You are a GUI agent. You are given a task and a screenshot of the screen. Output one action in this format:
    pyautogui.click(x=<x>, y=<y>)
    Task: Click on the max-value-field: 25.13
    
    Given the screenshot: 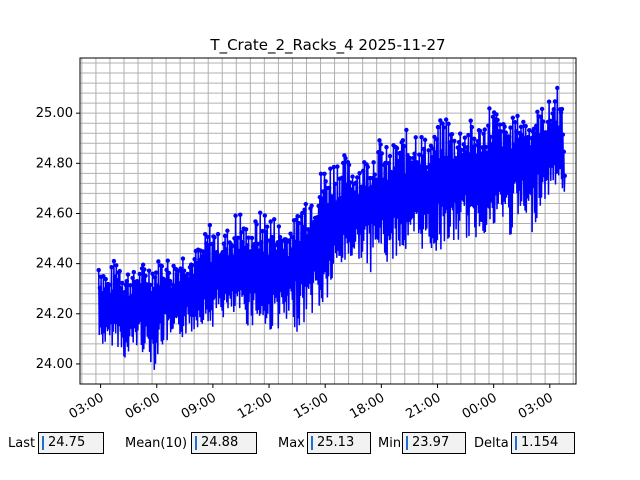 What is the action you would take?
    pyautogui.click(x=339, y=443)
    